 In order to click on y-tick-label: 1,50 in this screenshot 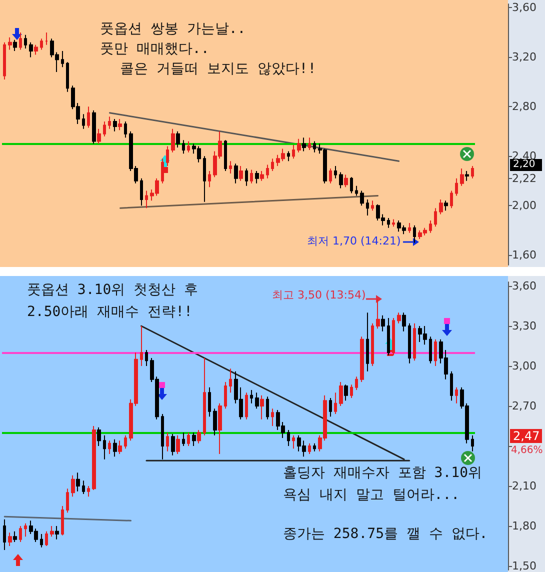, I will do `click(524, 566)`.